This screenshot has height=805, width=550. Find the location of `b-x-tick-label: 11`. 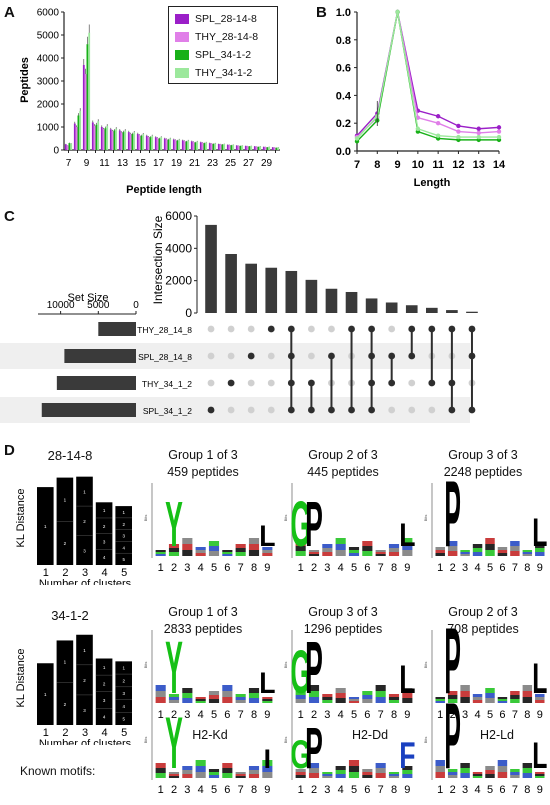

b-x-tick-label: 11 is located at coordinates (438, 165).